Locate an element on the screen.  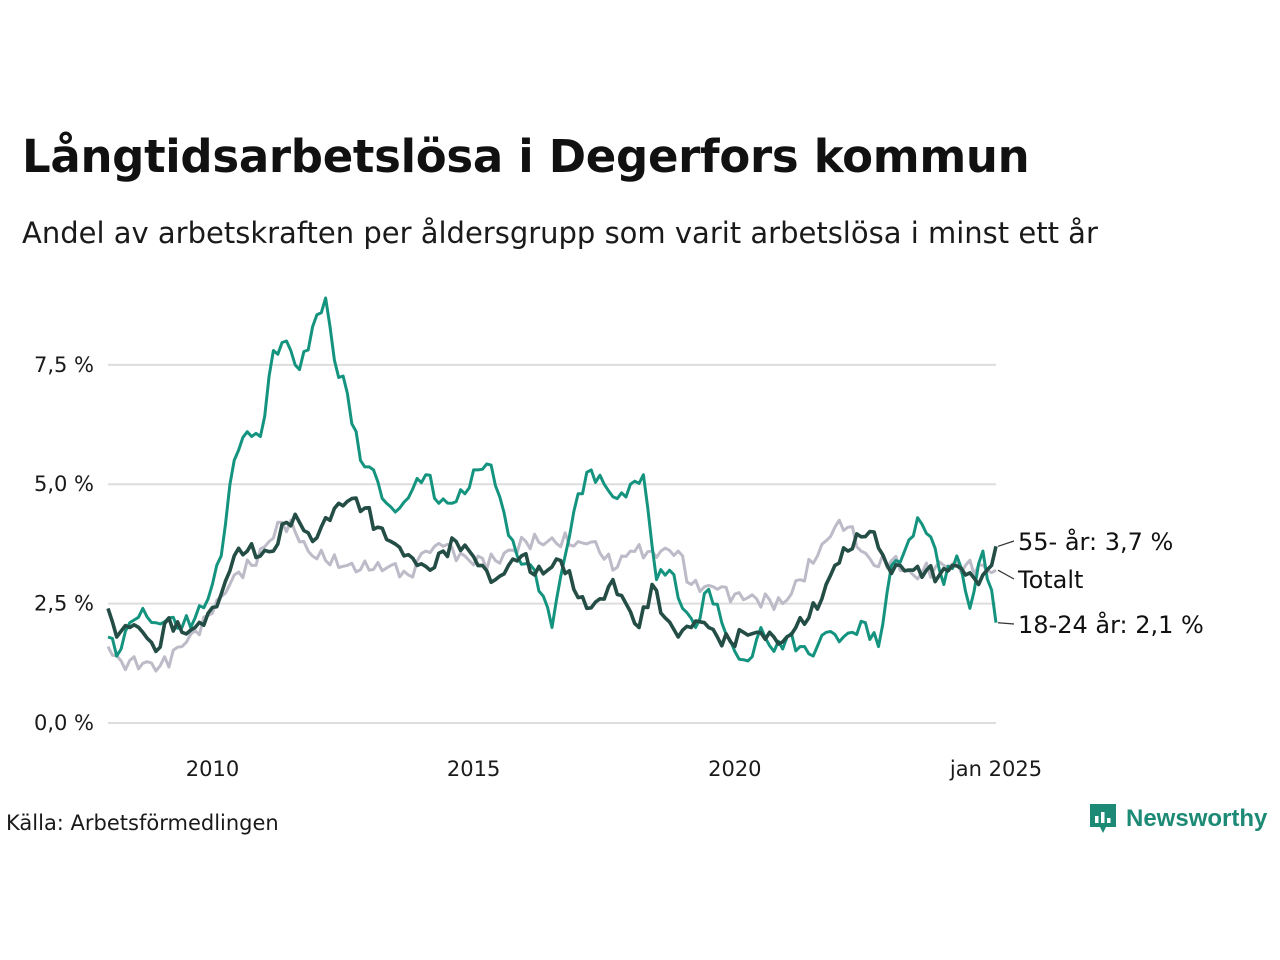
end-label-senior: 55- år: 3,7 % is located at coordinates (1095, 541).